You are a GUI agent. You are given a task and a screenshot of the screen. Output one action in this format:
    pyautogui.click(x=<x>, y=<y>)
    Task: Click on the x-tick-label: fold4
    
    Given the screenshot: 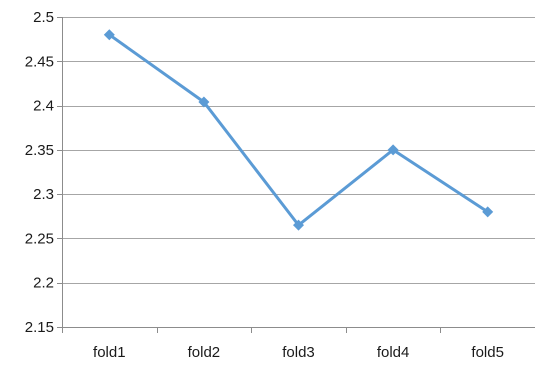 What is the action you would take?
    pyautogui.click(x=393, y=352)
    